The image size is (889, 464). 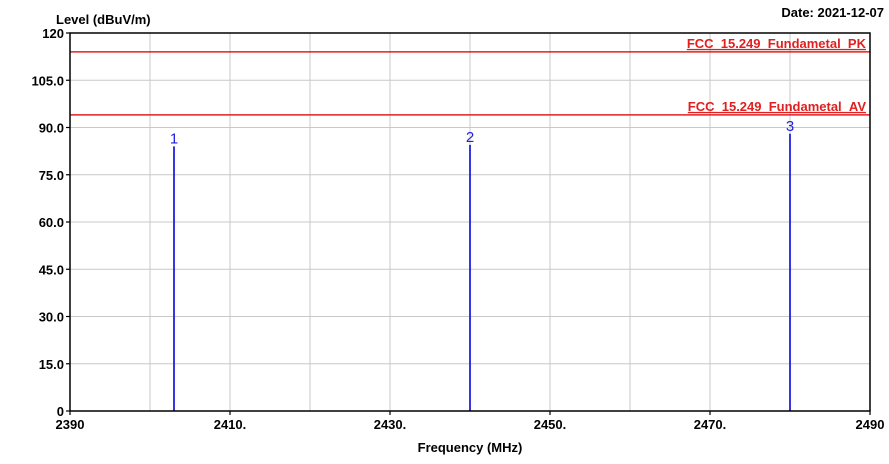 What do you see at coordinates (70, 424) in the screenshot?
I see `x-tick-label: 2390` at bounding box center [70, 424].